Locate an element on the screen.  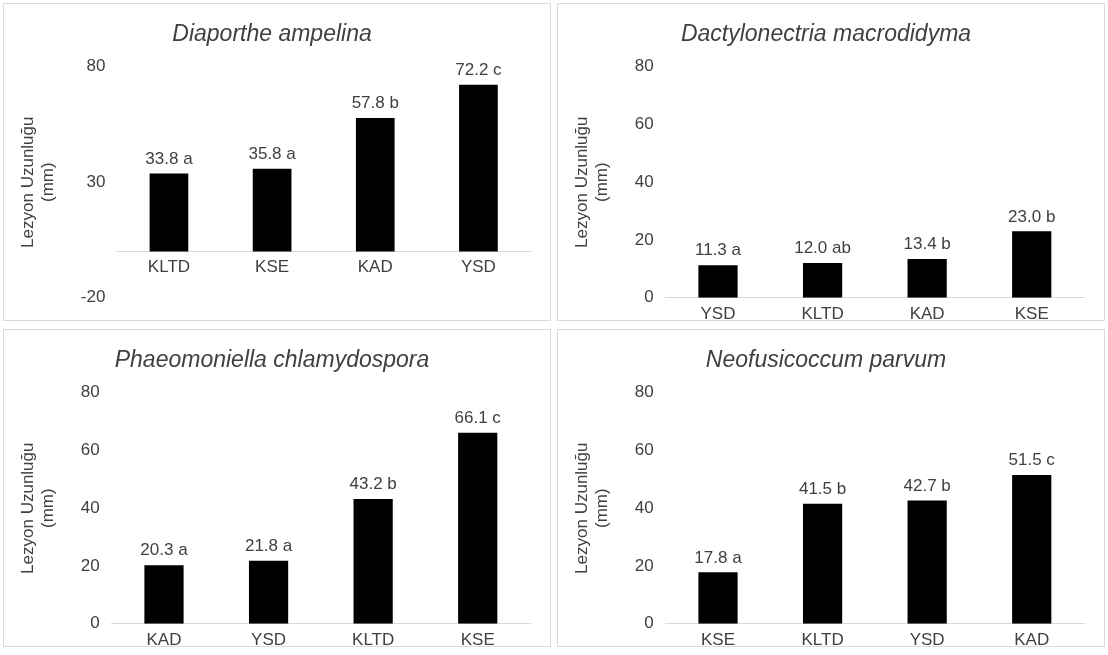
data-label: 51.5 c is located at coordinates (1032, 460).